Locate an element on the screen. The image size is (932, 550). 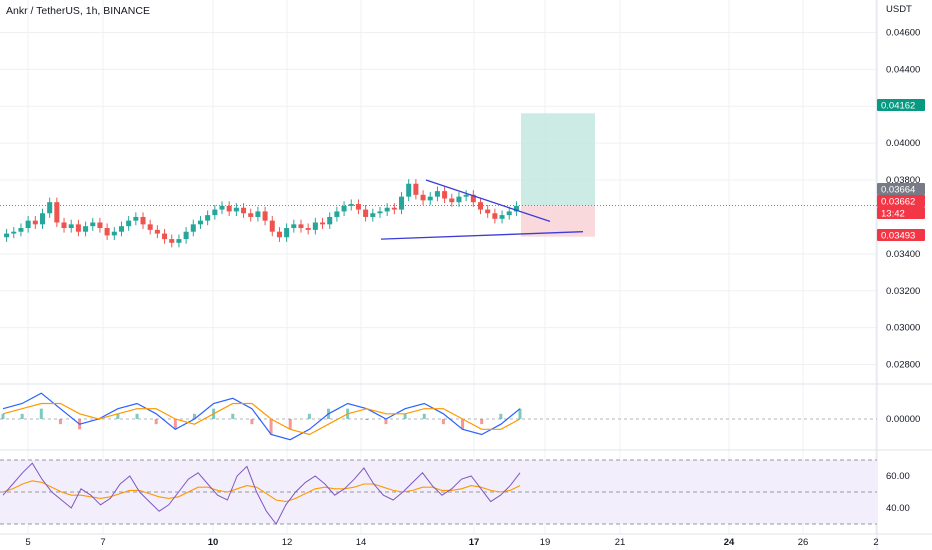
signal-line is located at coordinates (261, 419).